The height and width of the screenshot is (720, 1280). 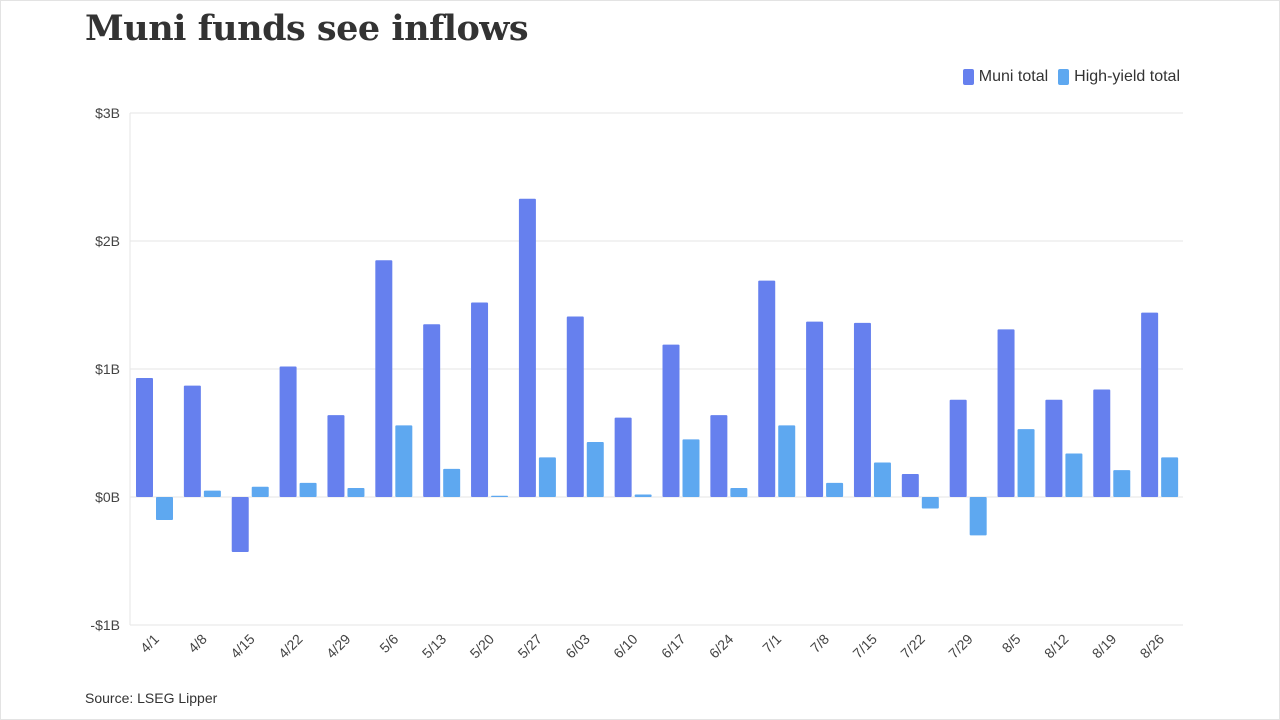 What do you see at coordinates (819, 643) in the screenshot?
I see `x-tick-label: 7/8` at bounding box center [819, 643].